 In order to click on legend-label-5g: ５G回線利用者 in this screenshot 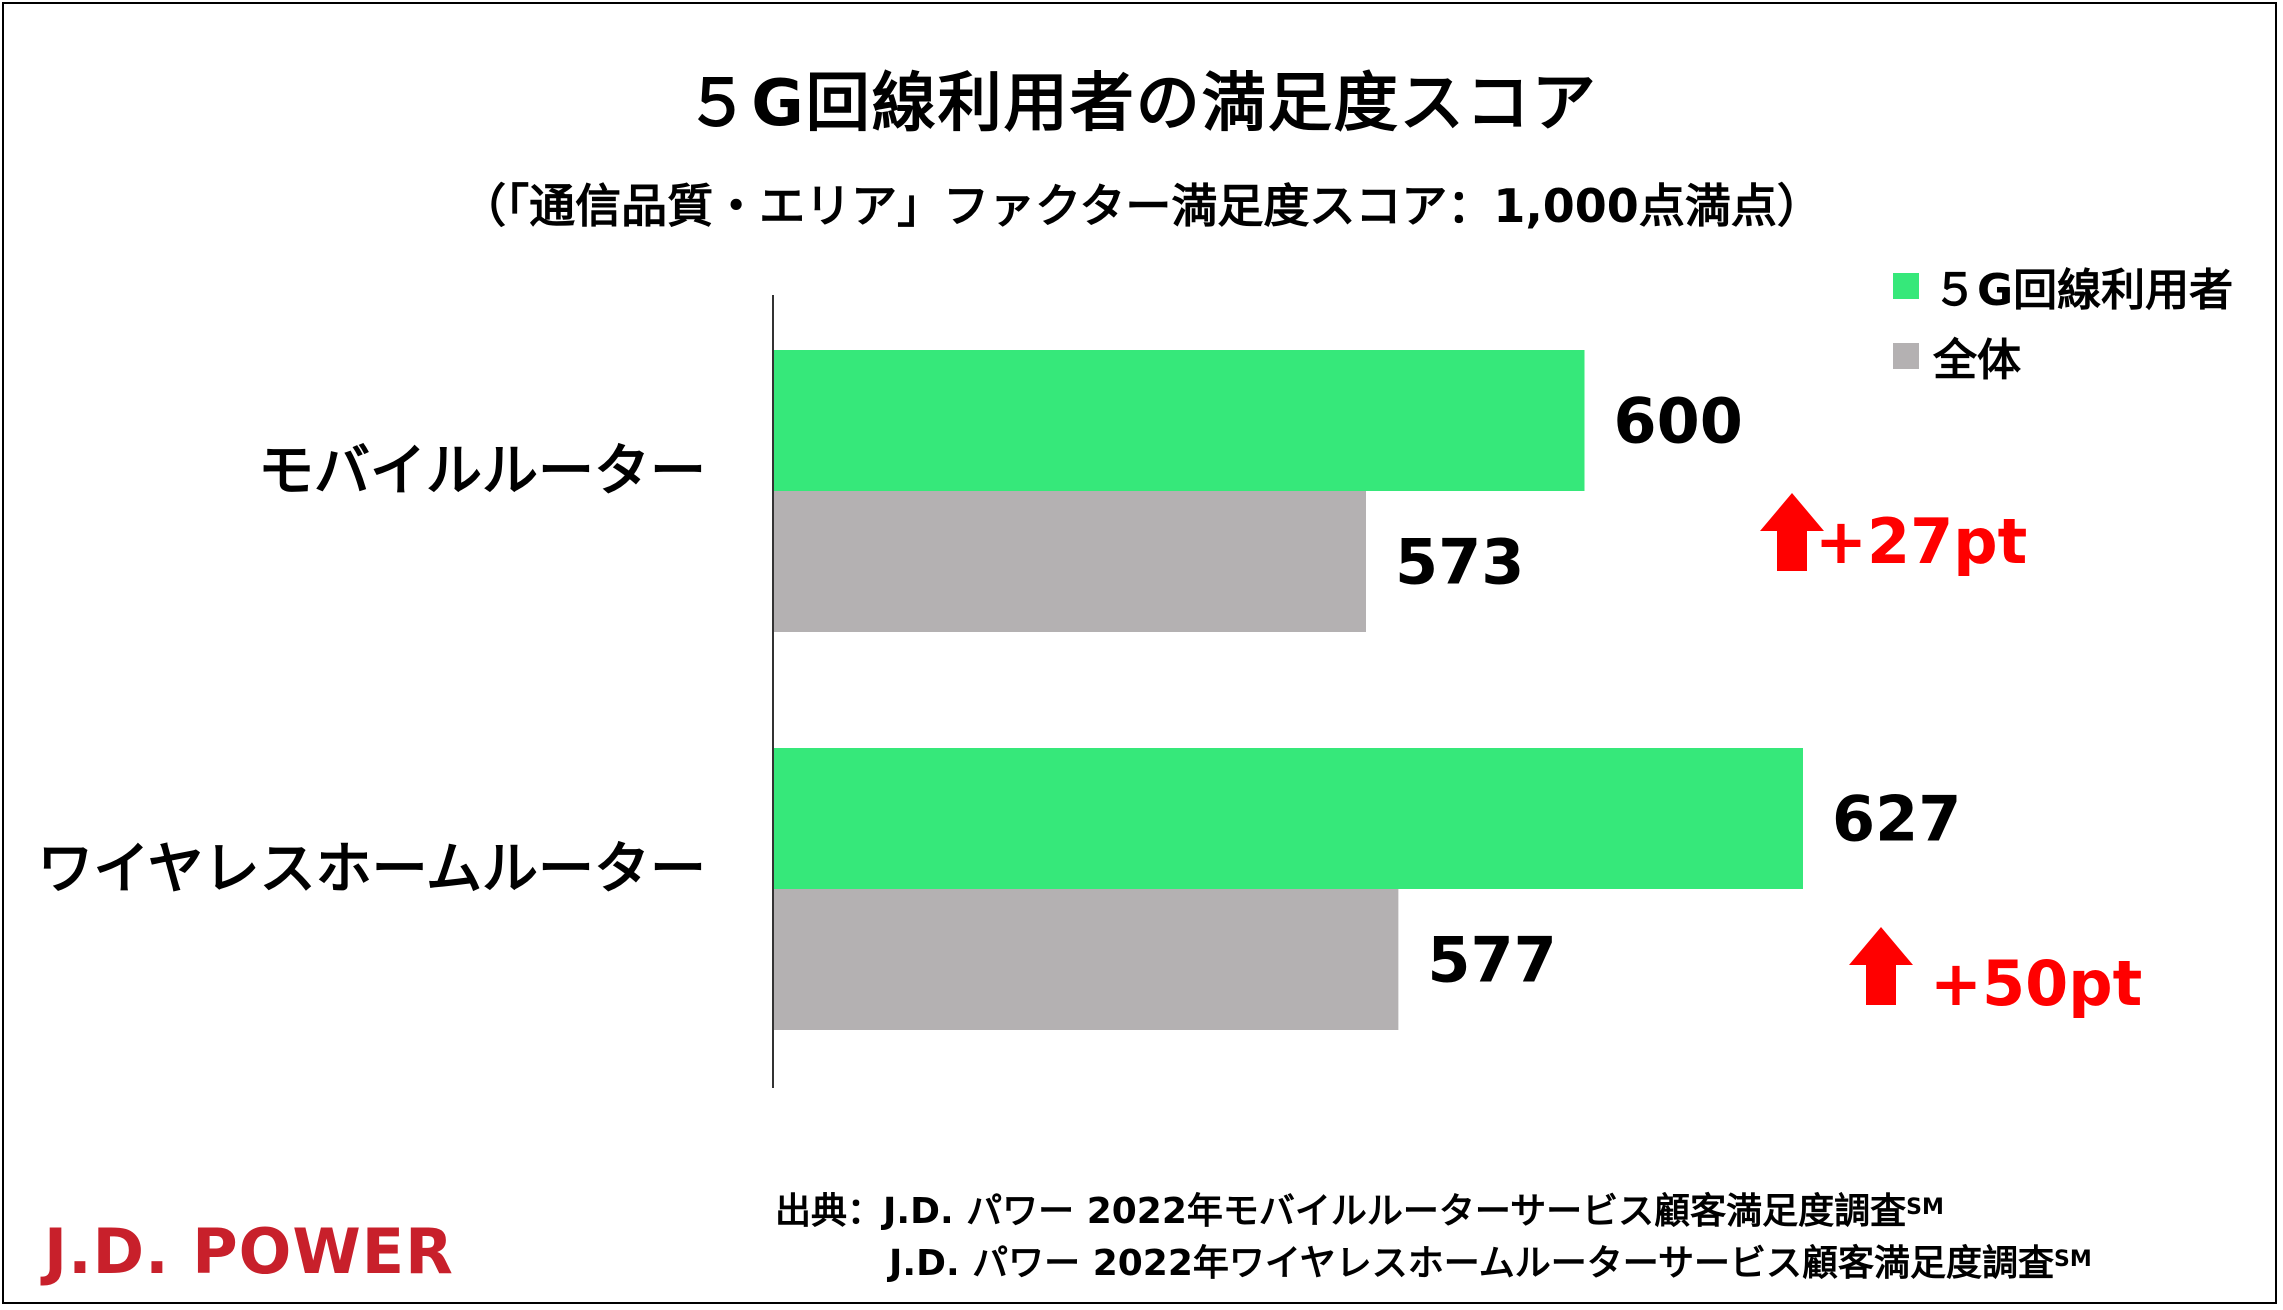, I will do `click(2083, 290)`.